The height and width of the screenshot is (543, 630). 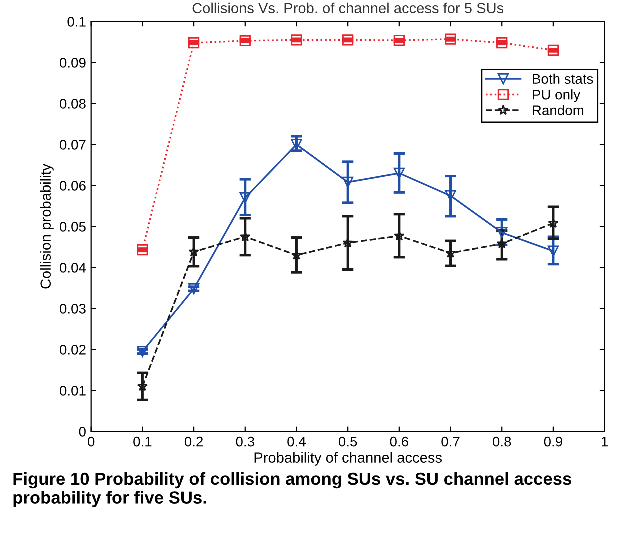 What do you see at coordinates (348, 8) in the screenshot?
I see `chart-title: Collisions Vs. Prob. of channel access for 5 SUs` at bounding box center [348, 8].